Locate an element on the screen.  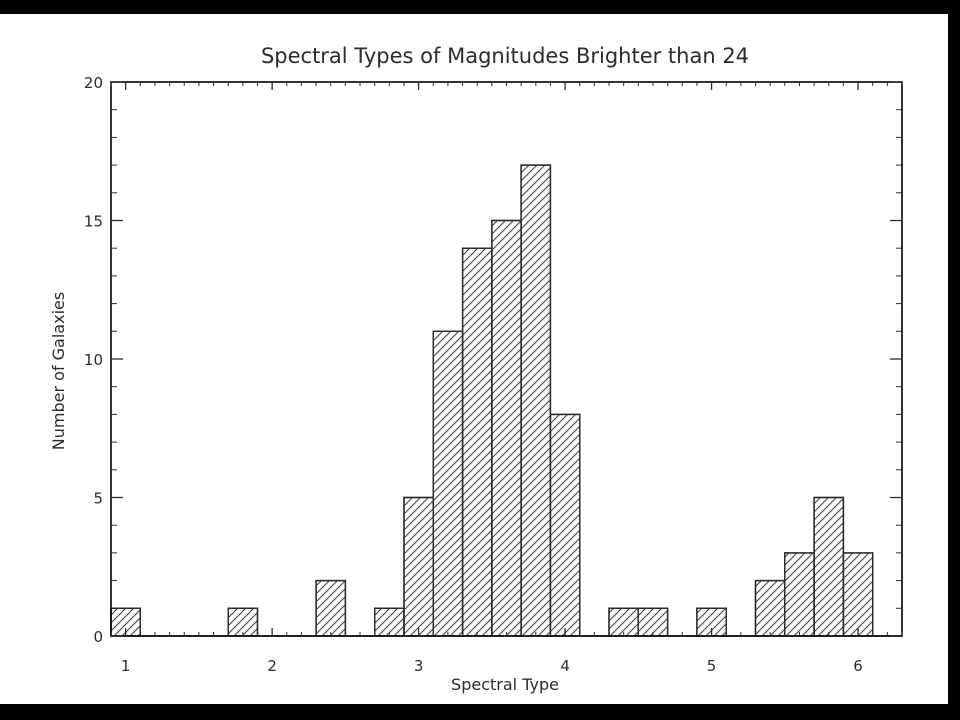
x-tick-label: 5 is located at coordinates (712, 666).